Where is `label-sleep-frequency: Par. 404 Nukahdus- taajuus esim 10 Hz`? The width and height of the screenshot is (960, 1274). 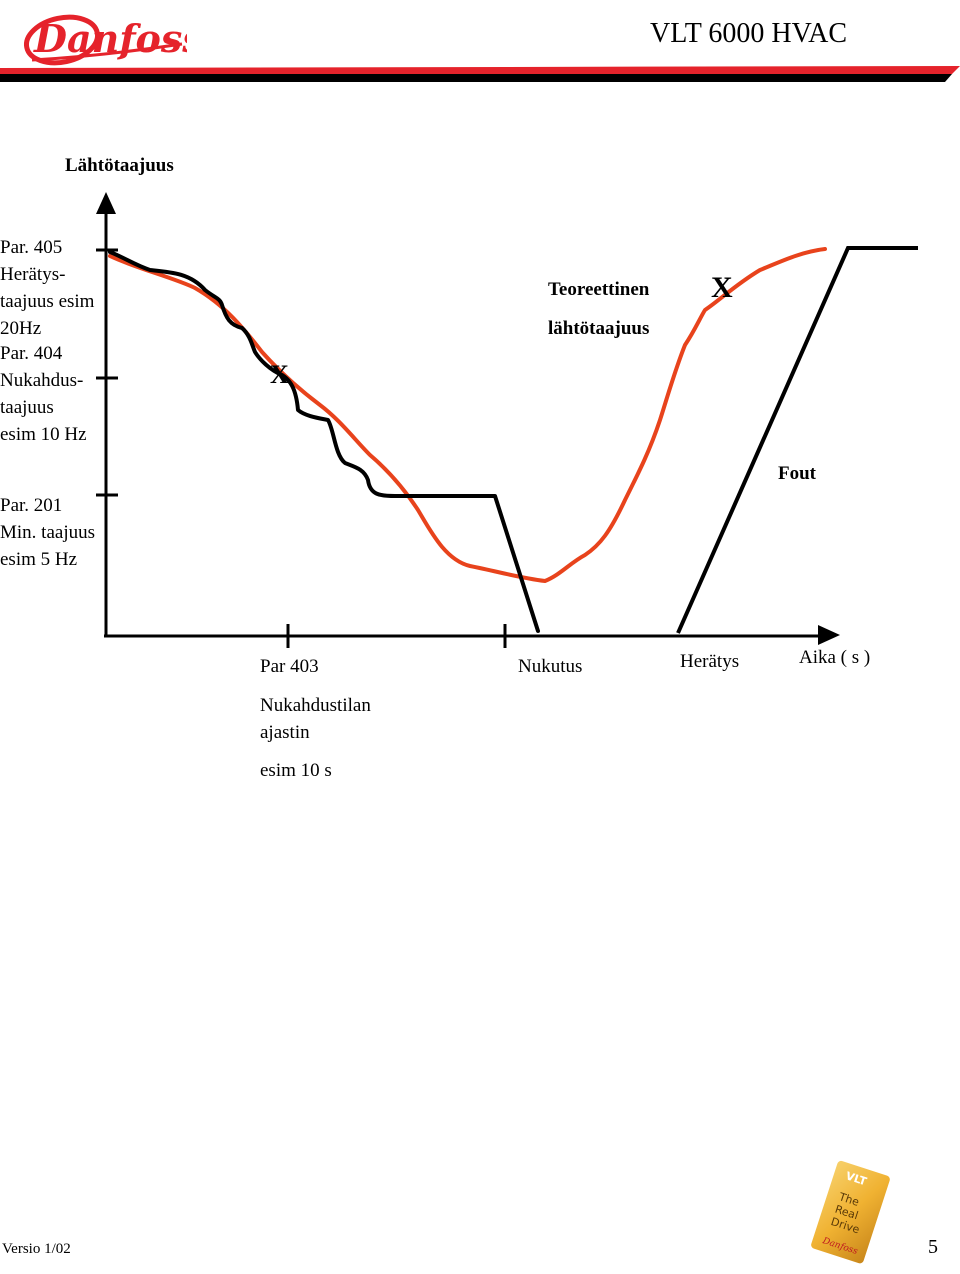
label-sleep-frequency: Par. 404 Nukahdus- taajuus esim 10 Hz is located at coordinates (43, 394).